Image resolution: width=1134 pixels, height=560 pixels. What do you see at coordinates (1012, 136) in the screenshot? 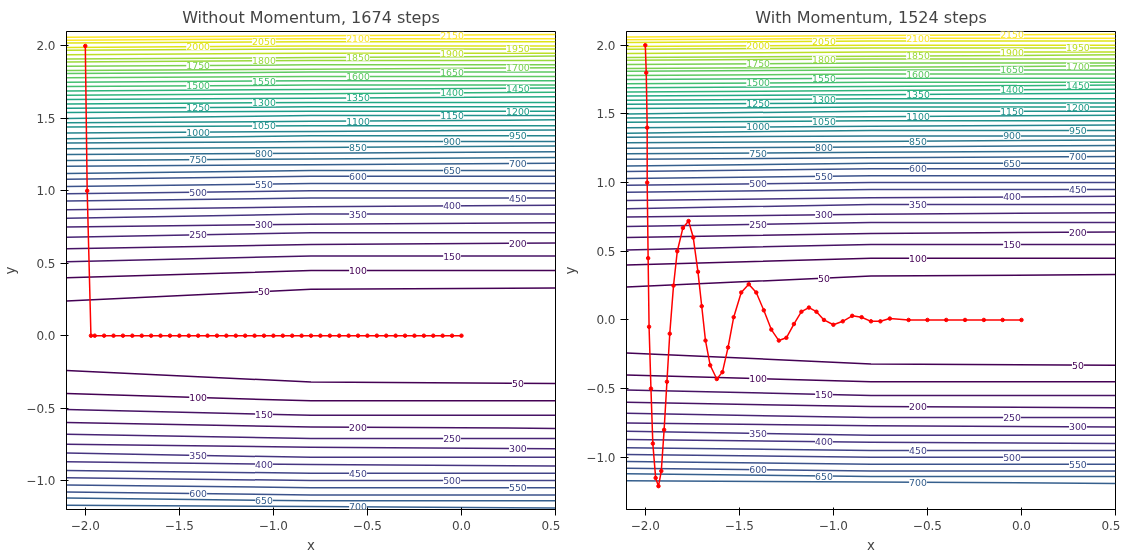
I see `series-label: 900` at bounding box center [1012, 136].